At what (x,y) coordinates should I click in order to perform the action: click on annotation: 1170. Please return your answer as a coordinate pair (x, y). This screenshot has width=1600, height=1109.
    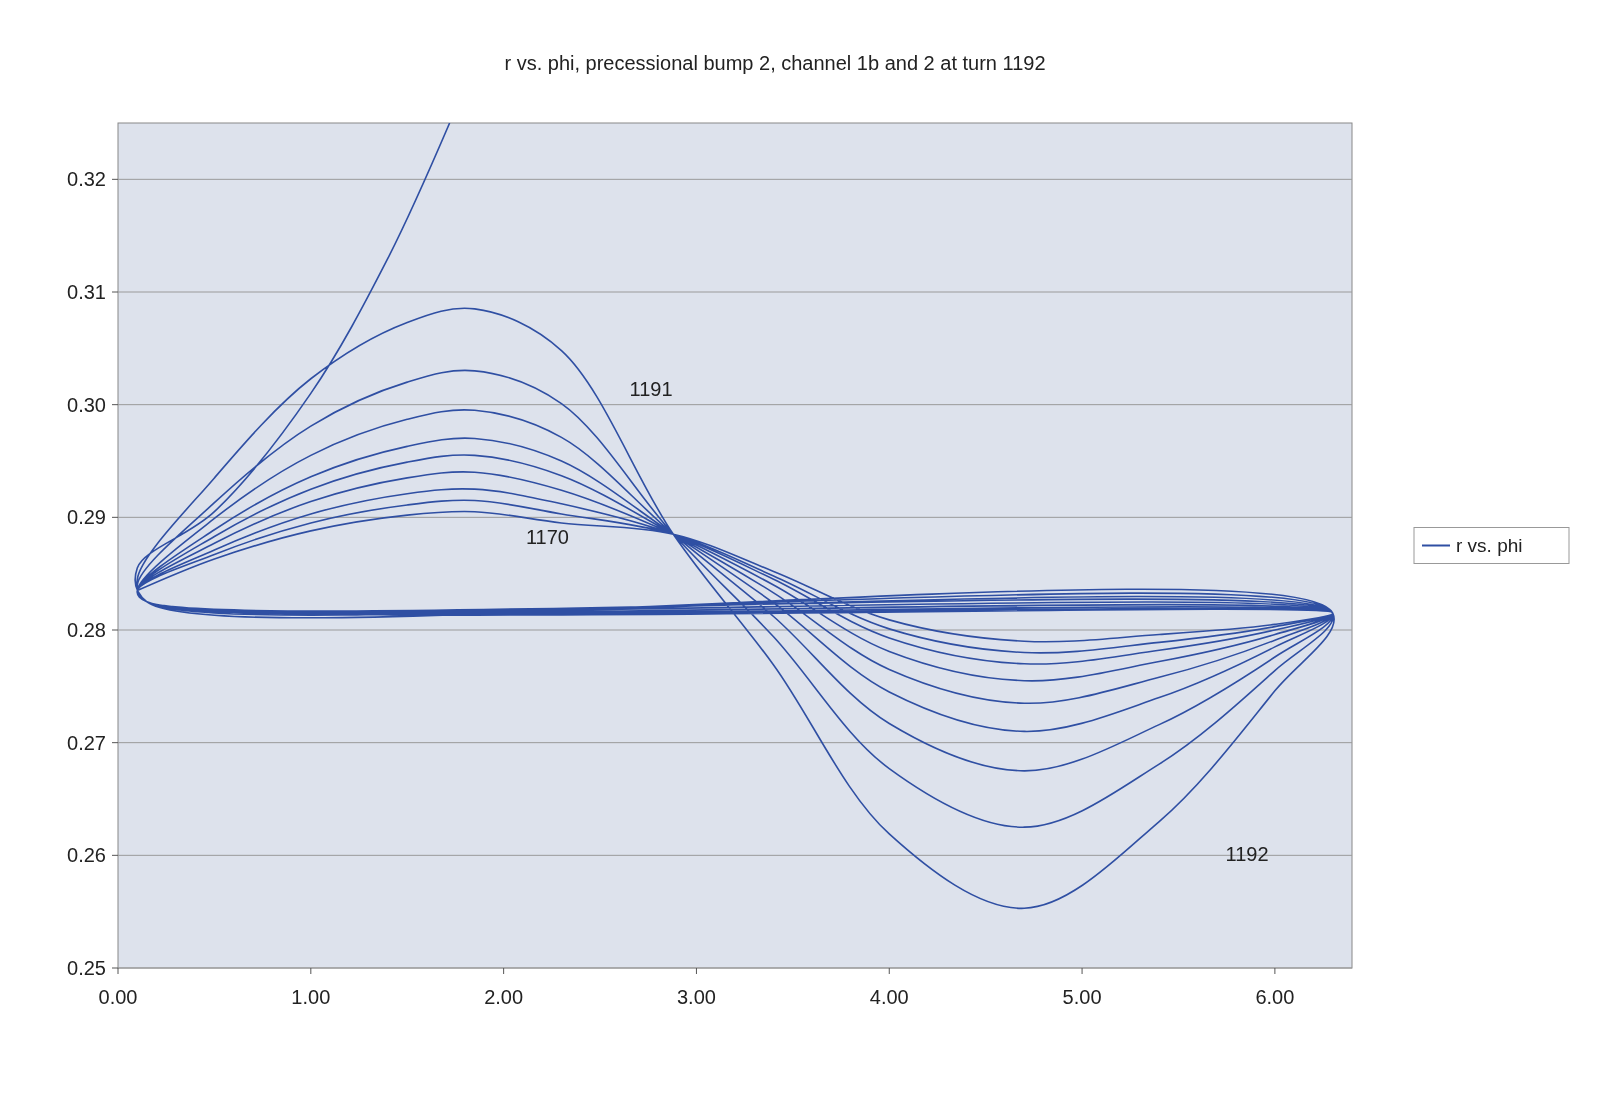
    Looking at the image, I should click on (547, 537).